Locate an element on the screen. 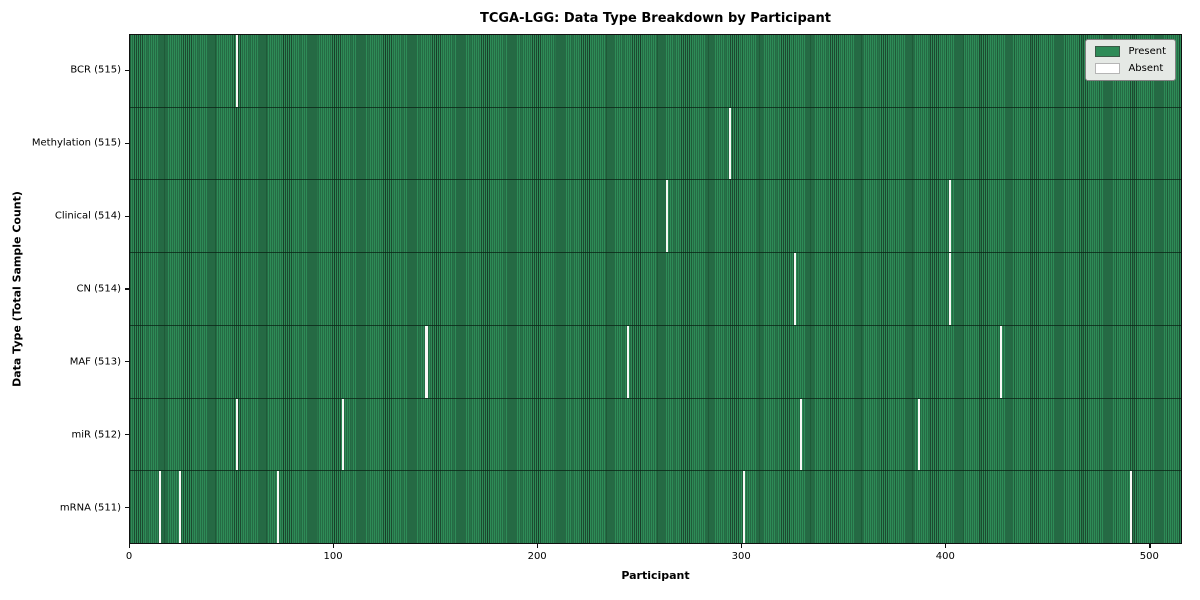  legend-item-absent: Absent is located at coordinates (1130, 68).